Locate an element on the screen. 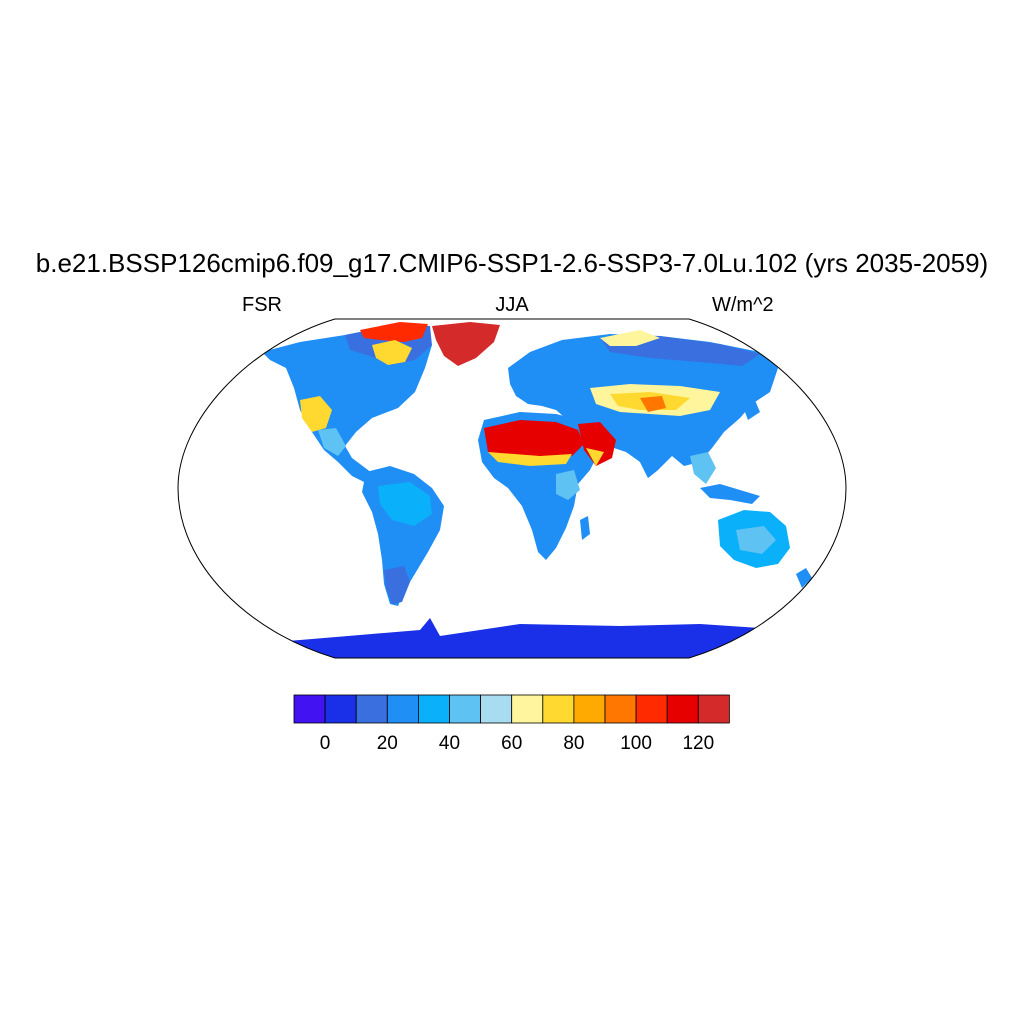 This screenshot has width=1024, height=1024. colorbar-tick-label: 40 is located at coordinates (449, 743).